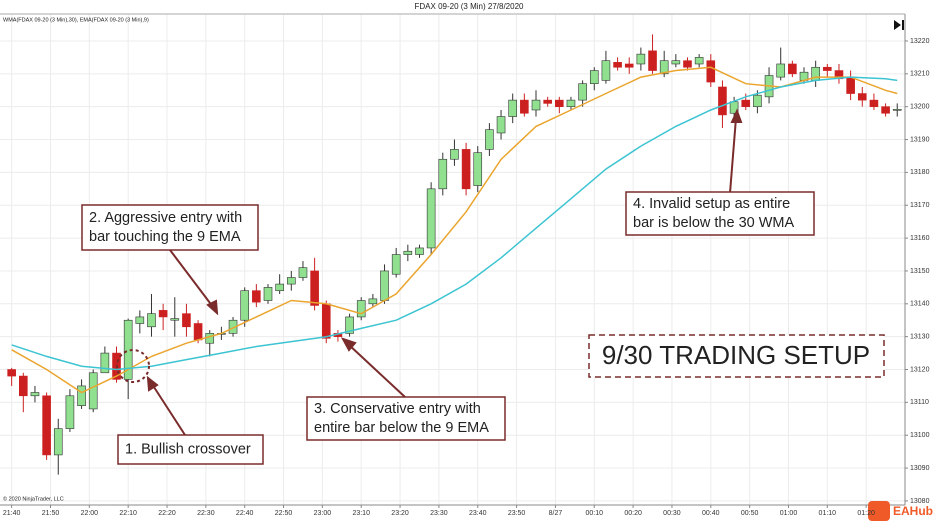  I want to click on x-tick-label: 23:40, so click(478, 513).